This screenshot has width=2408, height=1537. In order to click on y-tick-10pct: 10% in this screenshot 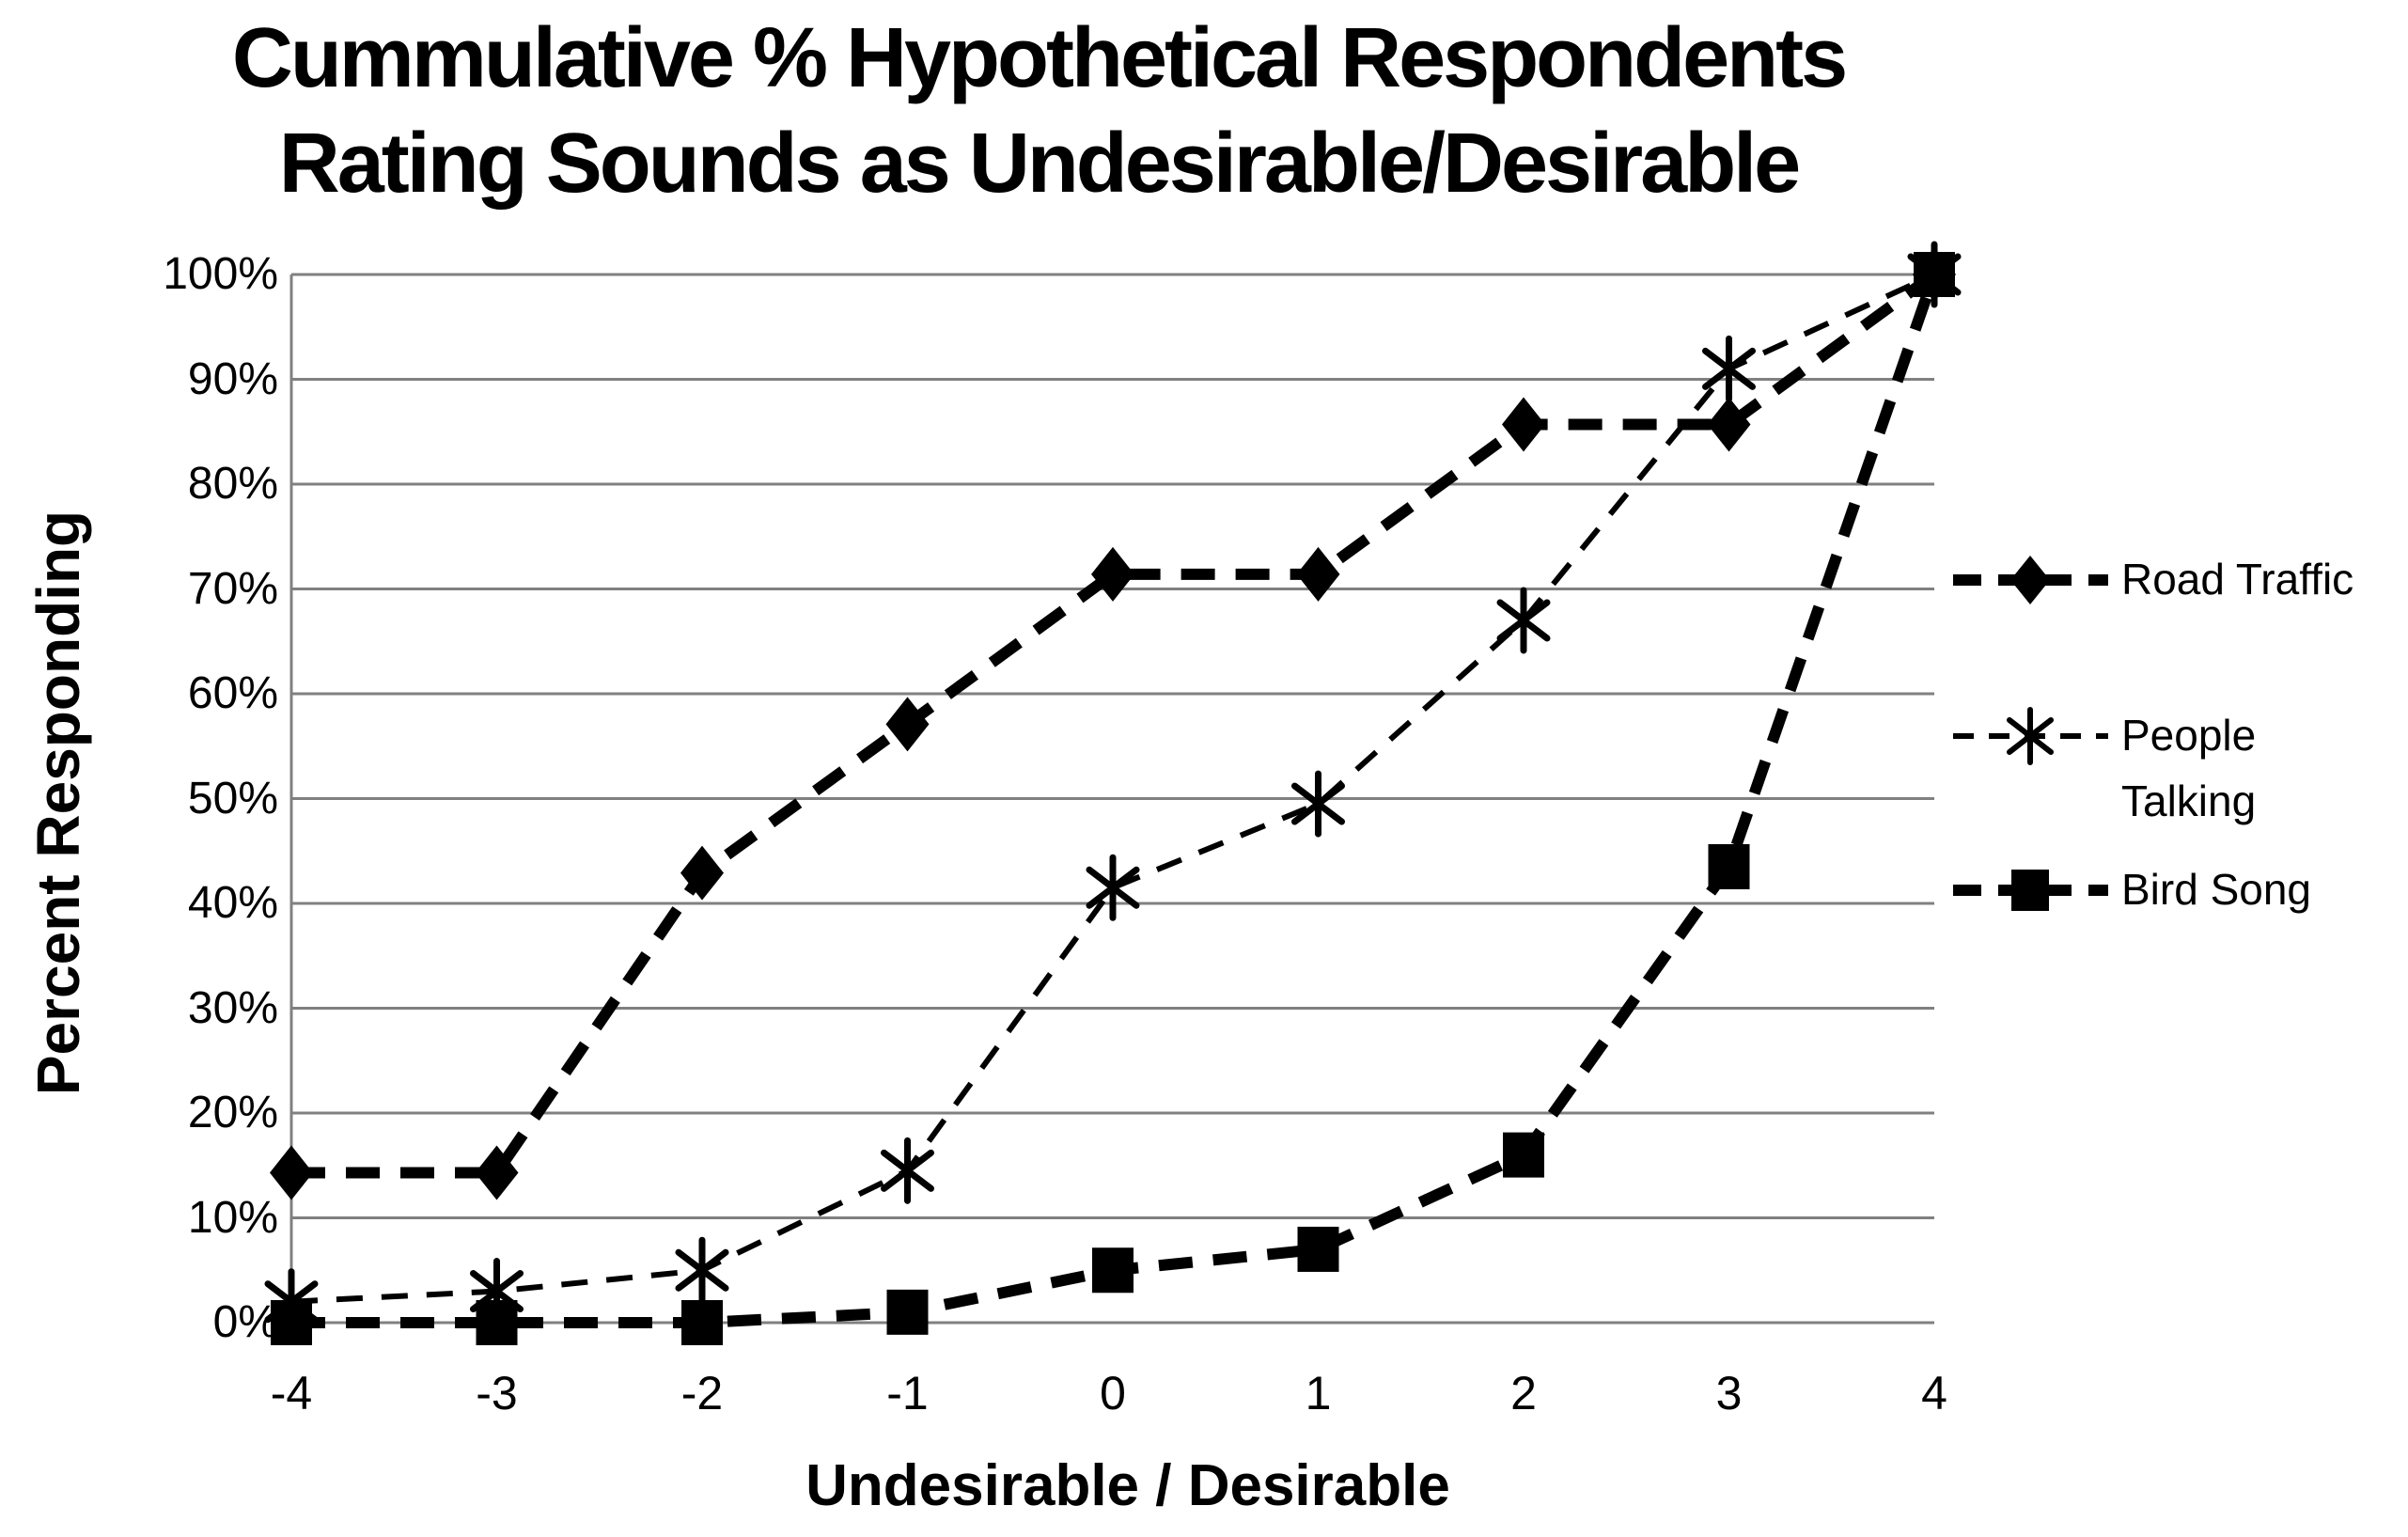, I will do `click(232, 1217)`.